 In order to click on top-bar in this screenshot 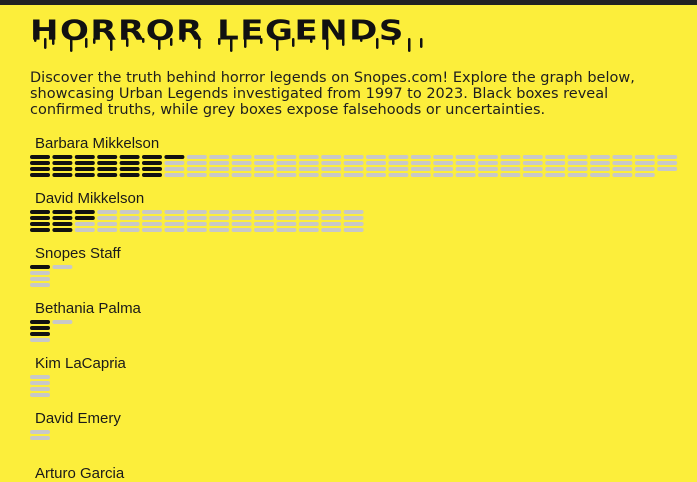, I will do `click(348, 2)`.